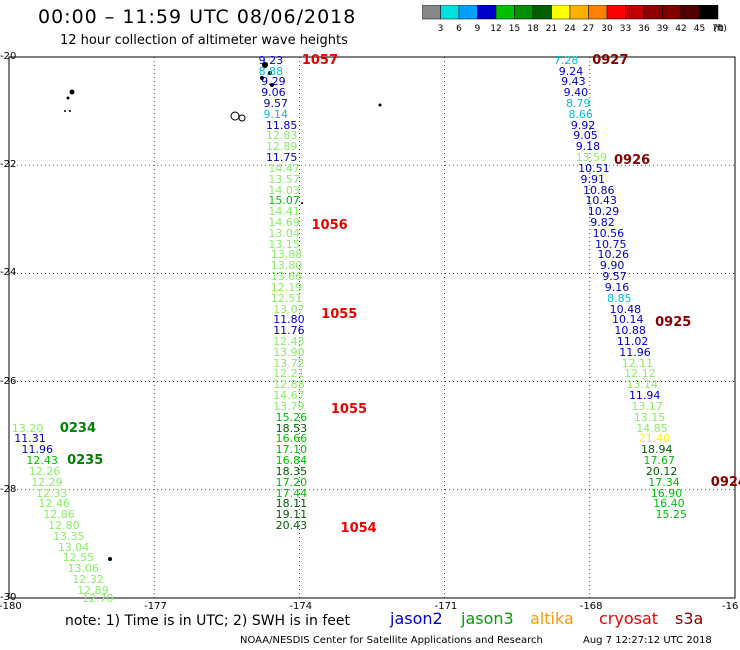  What do you see at coordinates (8, 489) in the screenshot?
I see `y-tick-label: -28` at bounding box center [8, 489].